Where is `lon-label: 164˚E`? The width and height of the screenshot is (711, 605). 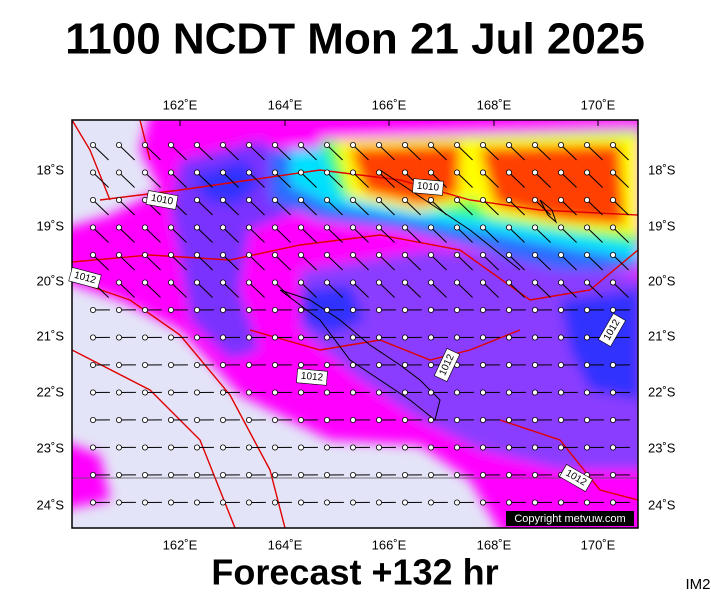
lon-label: 164˚E is located at coordinates (285, 104).